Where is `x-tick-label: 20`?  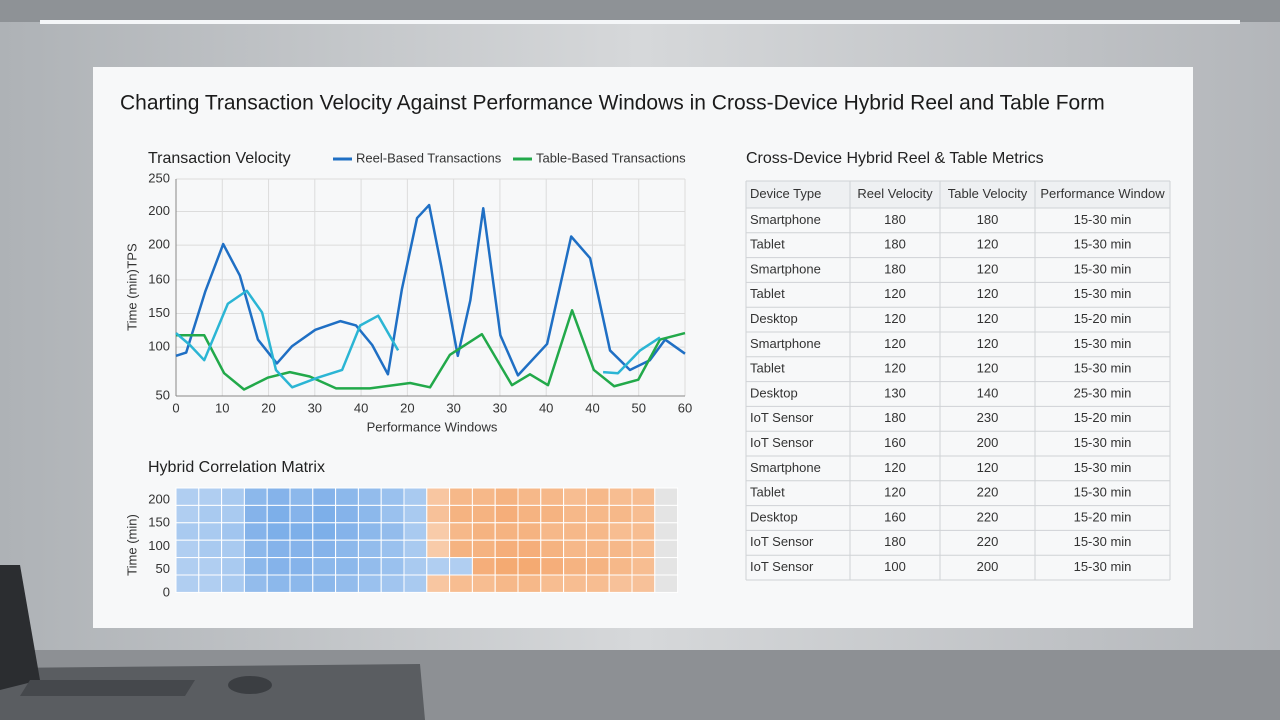
x-tick-label: 20 is located at coordinates (268, 407).